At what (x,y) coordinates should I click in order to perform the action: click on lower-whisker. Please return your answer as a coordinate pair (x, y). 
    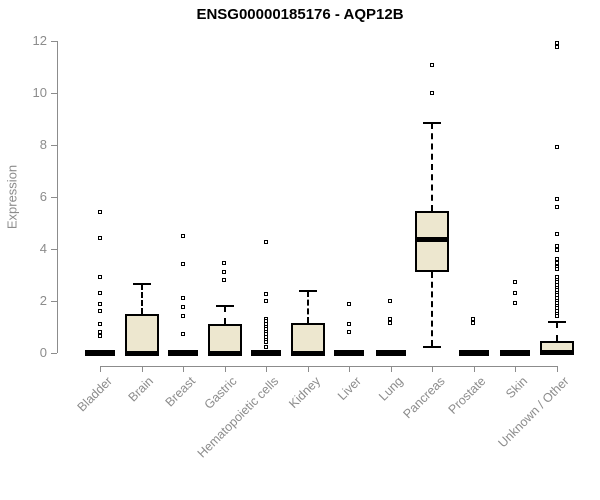
    Looking at the image, I should click on (432, 309).